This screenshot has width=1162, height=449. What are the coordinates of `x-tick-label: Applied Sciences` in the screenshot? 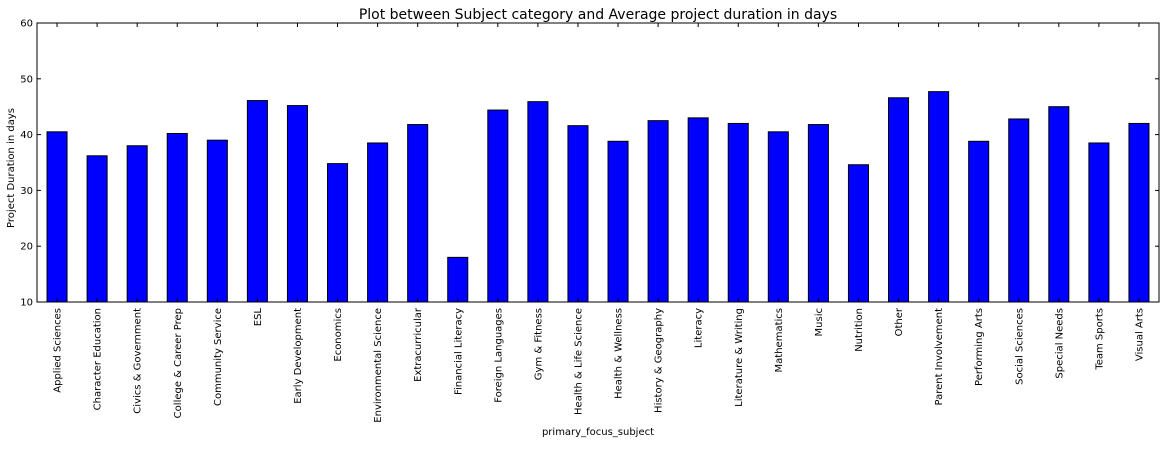 It's located at (58, 350).